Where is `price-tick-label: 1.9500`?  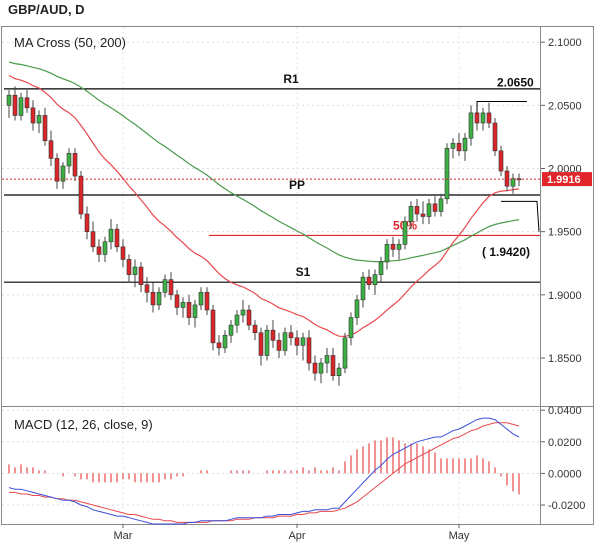 price-tick-label: 1.9500 is located at coordinates (565, 233).